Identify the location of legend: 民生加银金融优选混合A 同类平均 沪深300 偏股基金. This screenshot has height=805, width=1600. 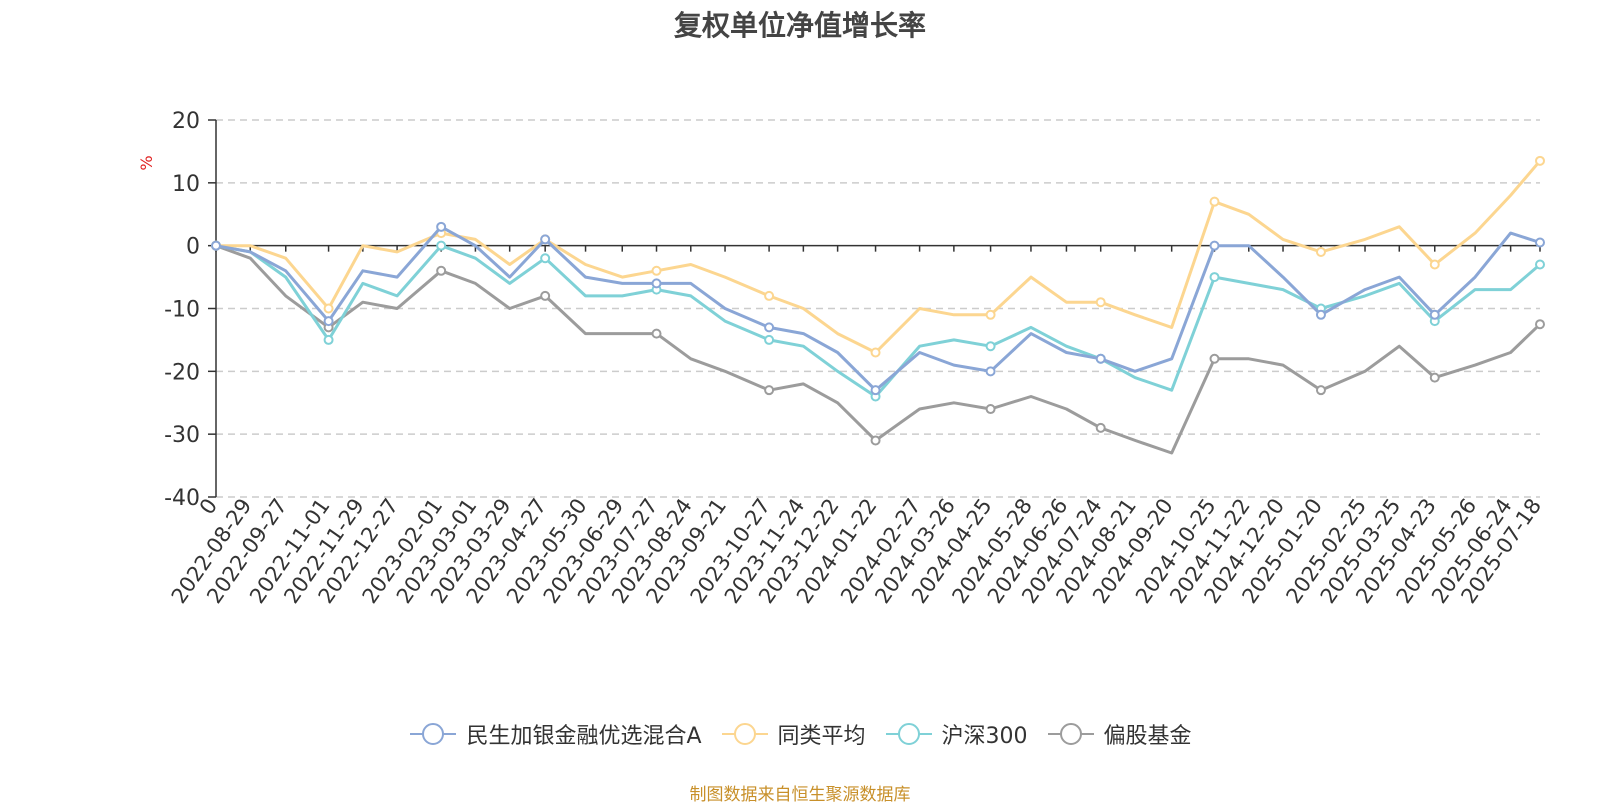
(800, 734).